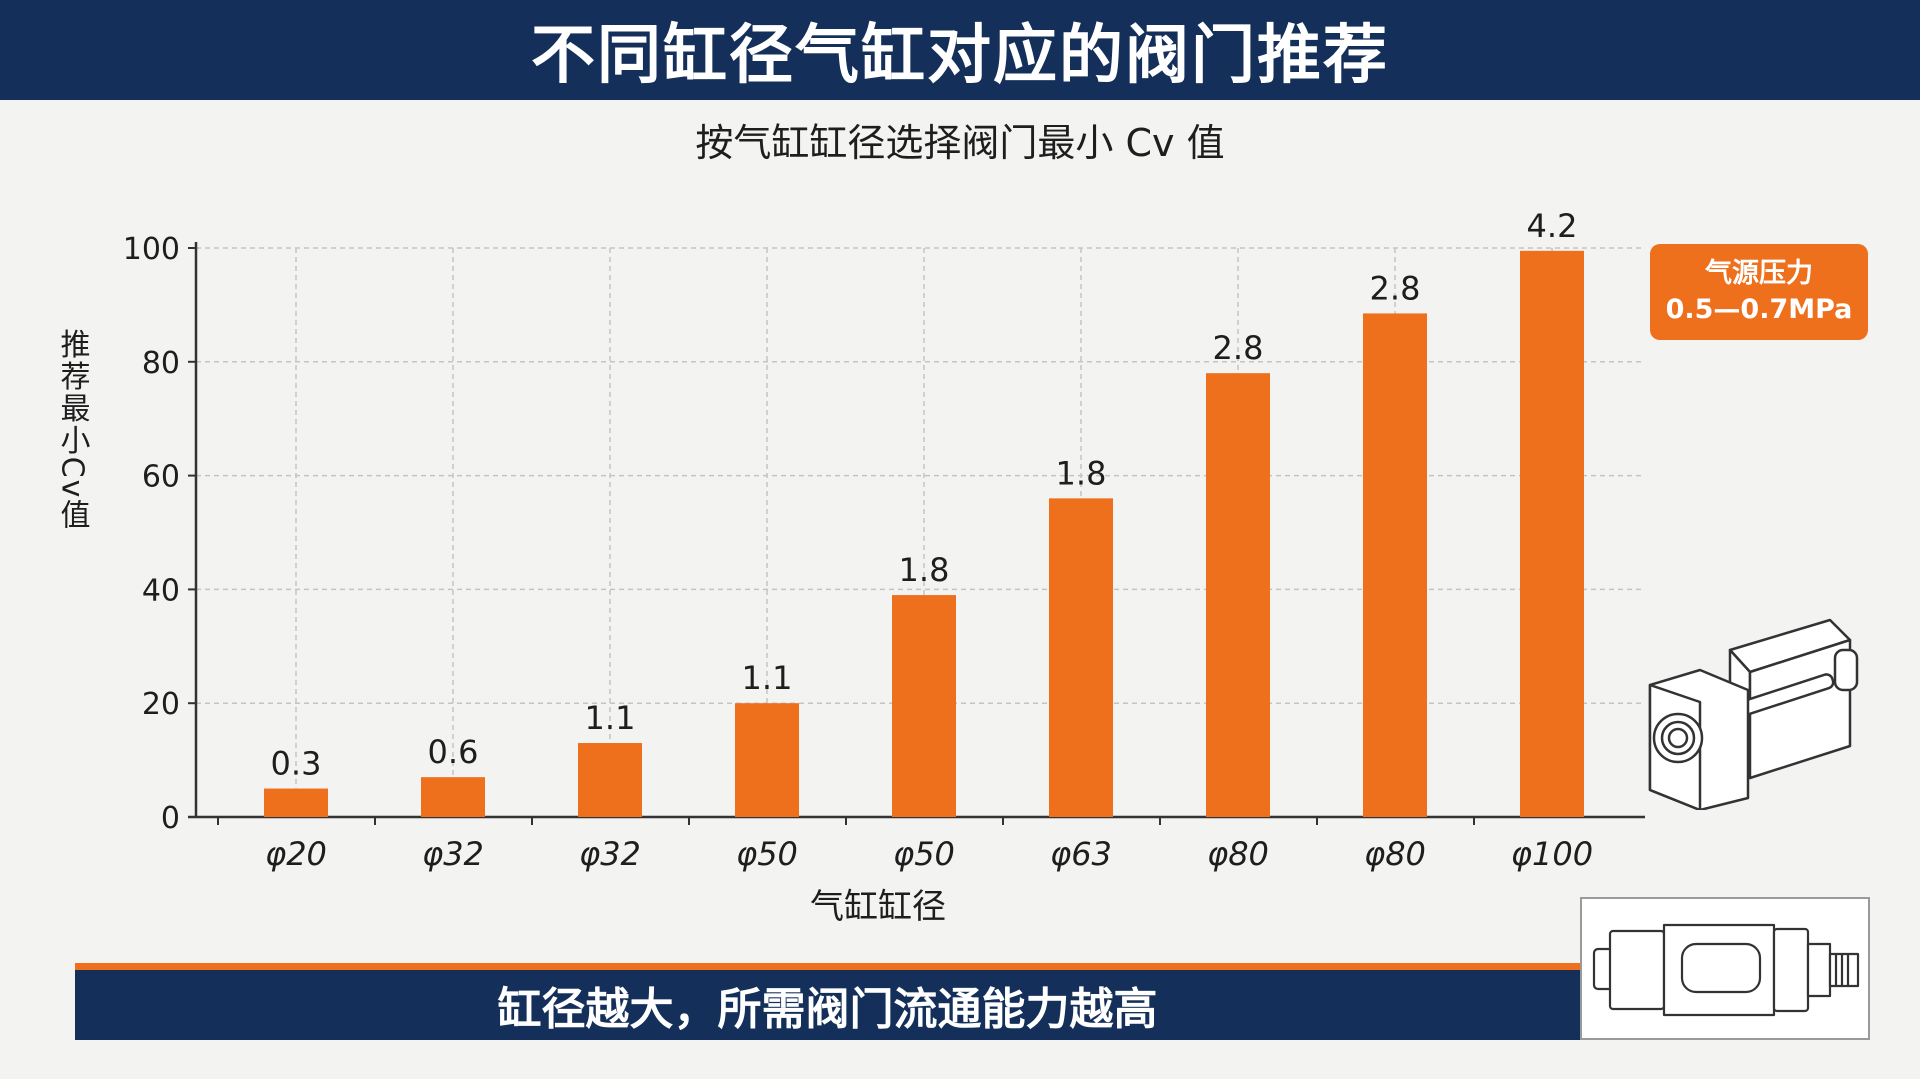 The height and width of the screenshot is (1079, 1920). What do you see at coordinates (1759, 273) in the screenshot?
I see `badge-label: 气源压力` at bounding box center [1759, 273].